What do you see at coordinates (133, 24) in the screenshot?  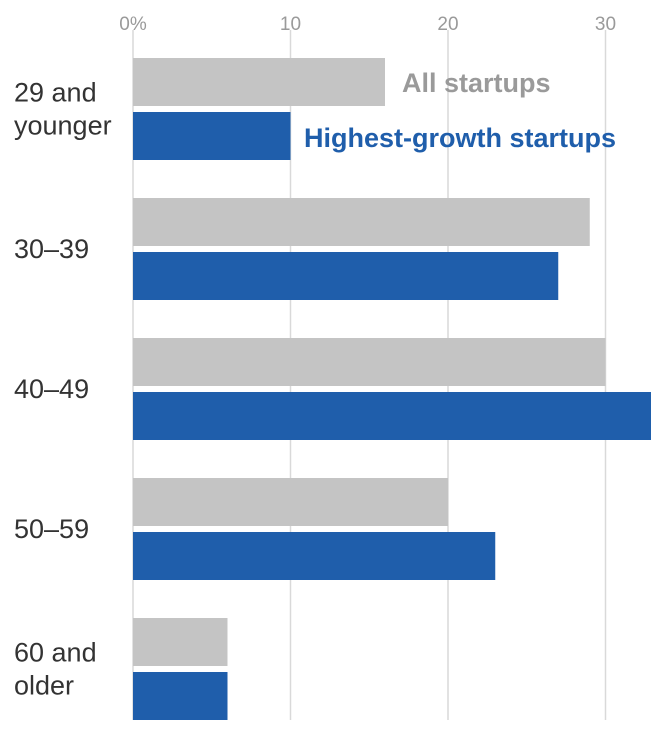 I see `x-tick-label: 0%` at bounding box center [133, 24].